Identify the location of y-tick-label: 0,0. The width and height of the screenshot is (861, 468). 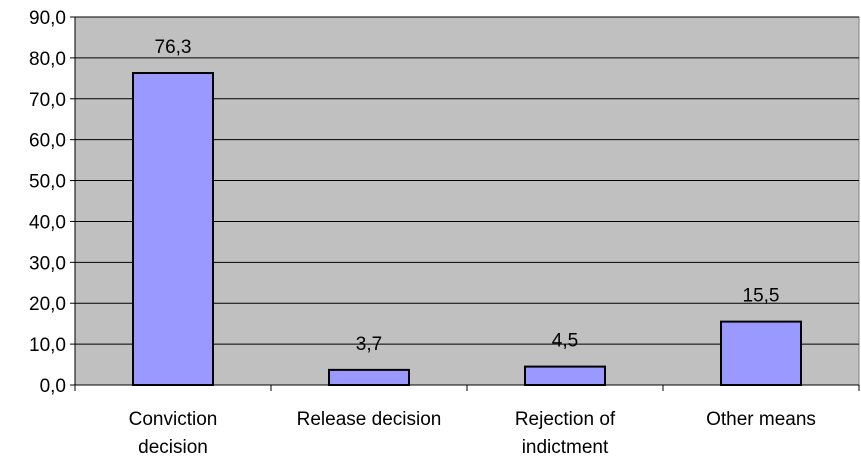
(53, 386).